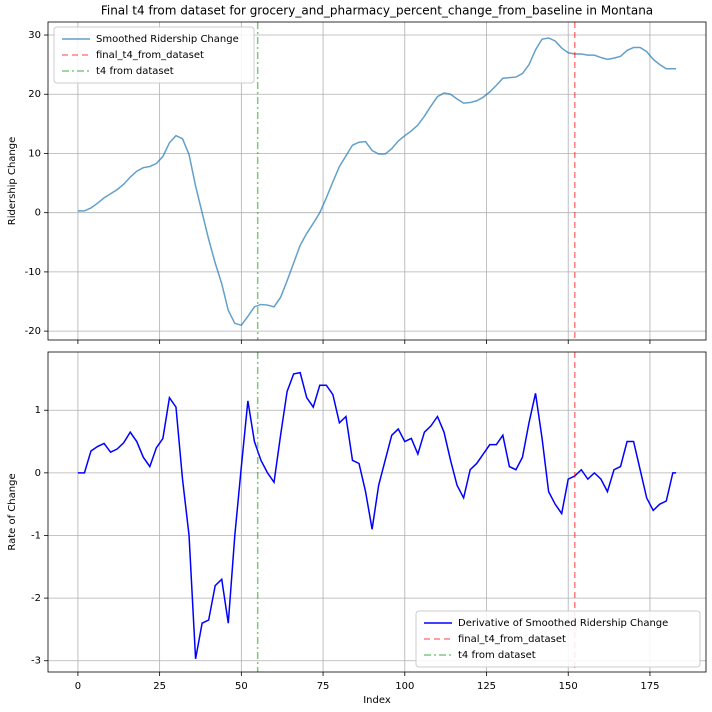  What do you see at coordinates (241, 686) in the screenshot?
I see `x-tick-label: 50` at bounding box center [241, 686].